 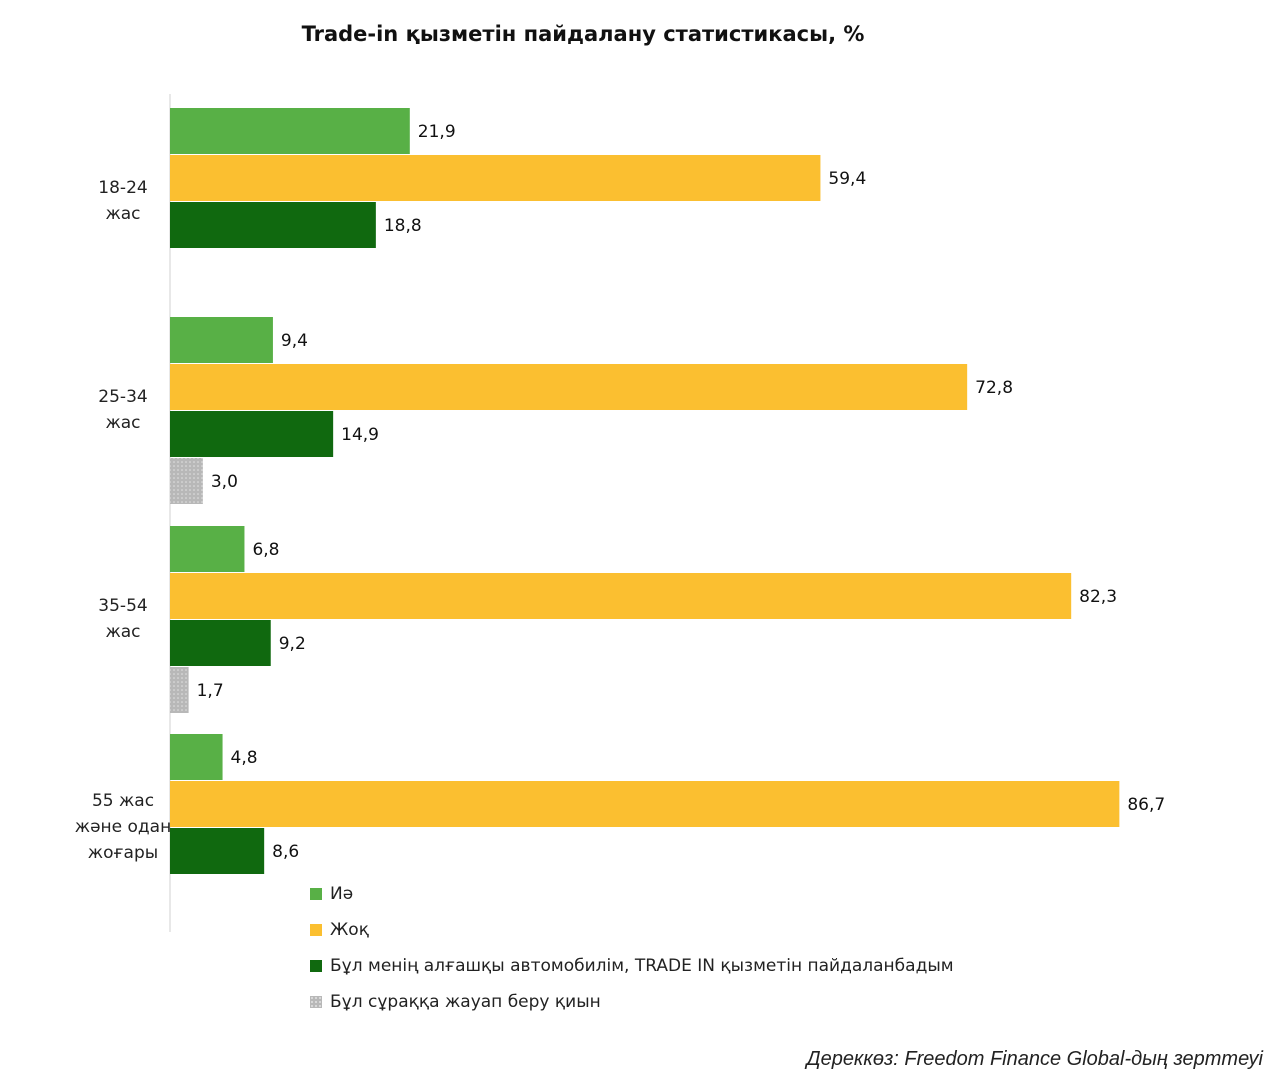 I want to click on value-label: 82,3, so click(x=1098, y=597).